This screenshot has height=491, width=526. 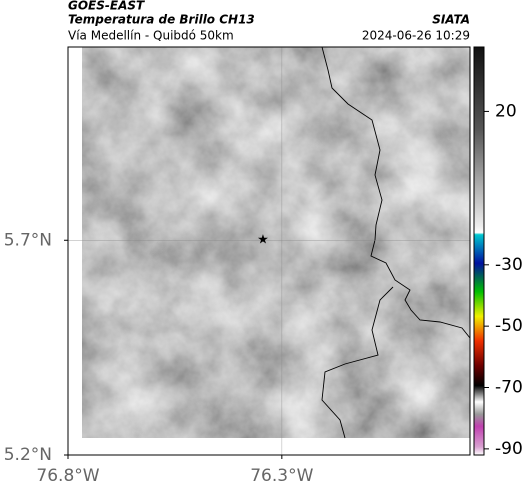 What do you see at coordinates (509, 388) in the screenshot?
I see `colorbar-tick-label: -70` at bounding box center [509, 388].